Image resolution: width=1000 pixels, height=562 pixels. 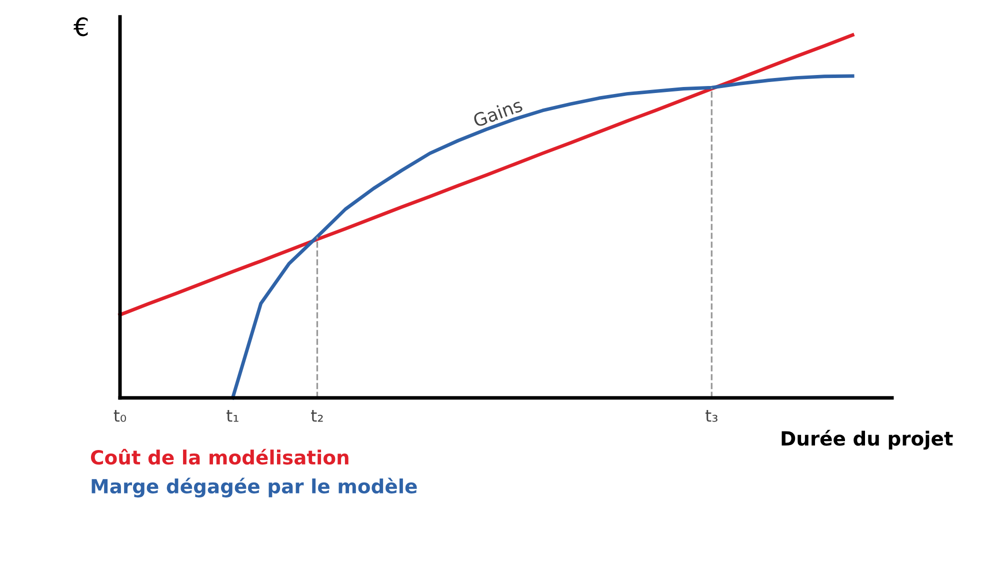 I want to click on text: Coût de la modélisation, so click(x=219, y=456).